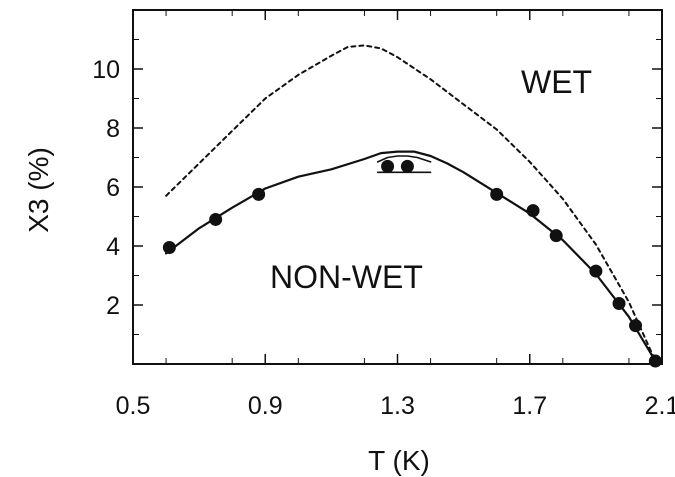 This screenshot has width=675, height=477. I want to click on y-tick-label: 4, so click(113, 247).